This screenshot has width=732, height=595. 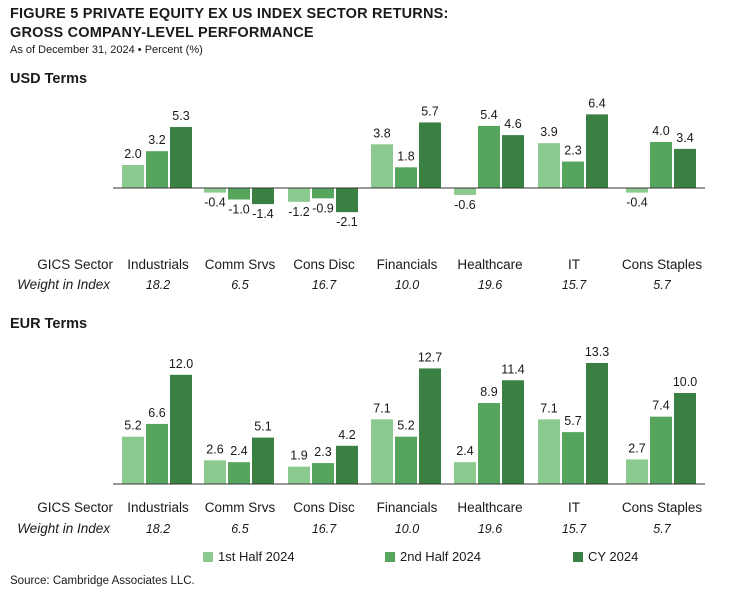 I want to click on legend-label-cy: CY 2024, so click(x=613, y=556).